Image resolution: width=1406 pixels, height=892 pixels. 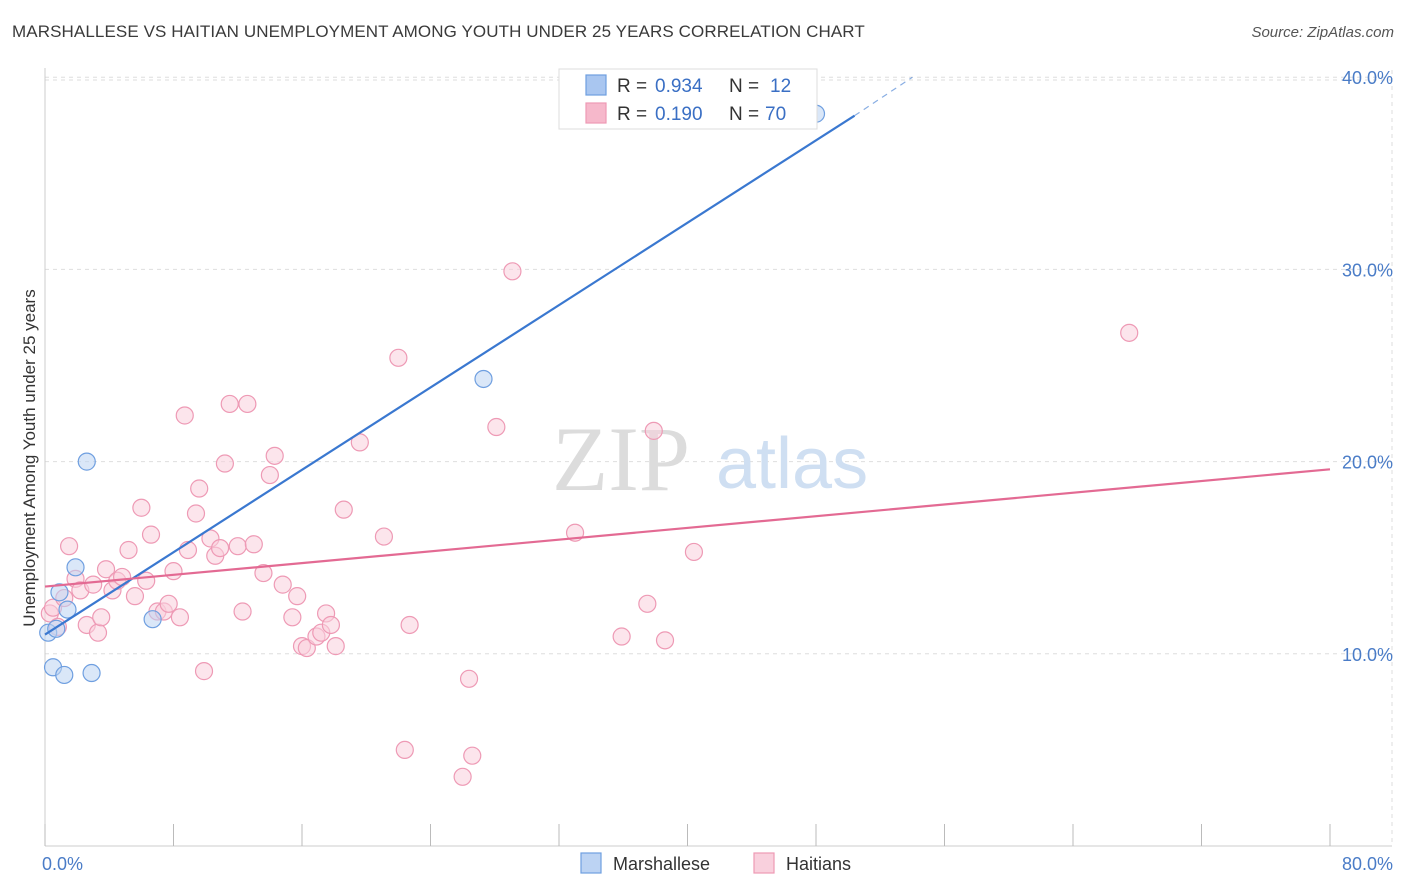 I want to click on y-tick-label-2: 30.0%, so click(x=1367, y=270).